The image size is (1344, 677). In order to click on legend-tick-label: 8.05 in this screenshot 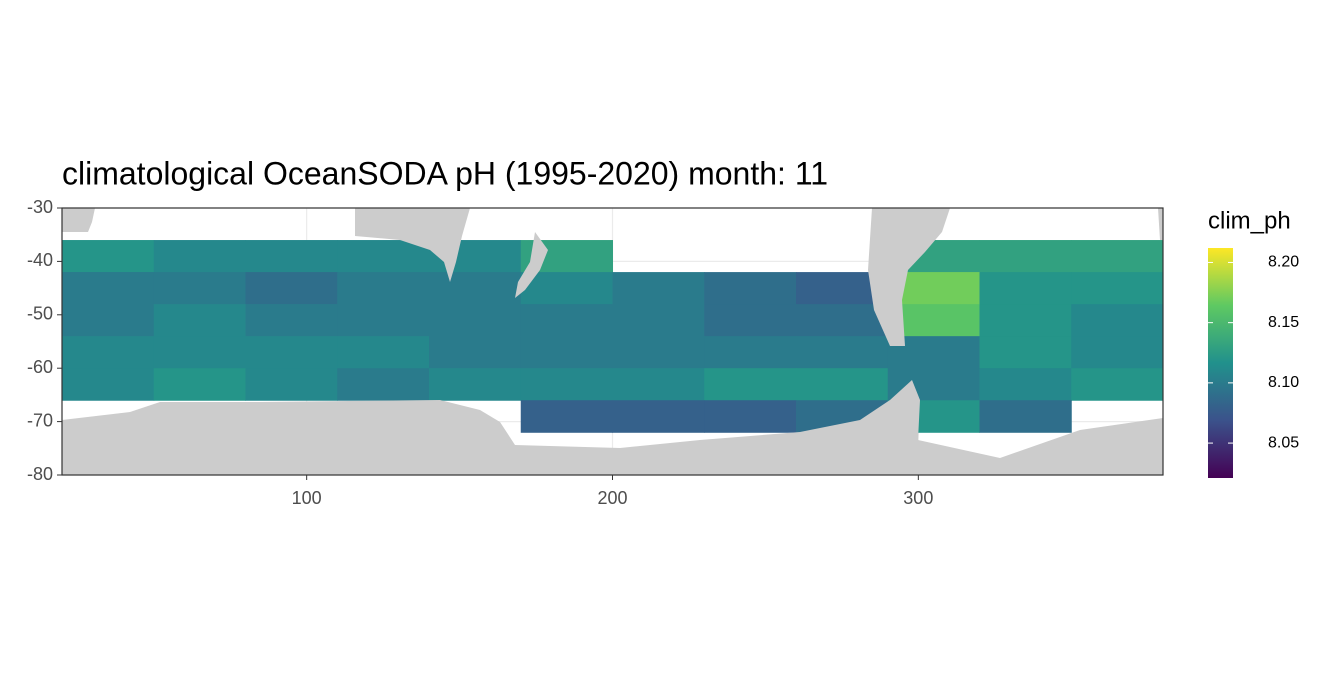, I will do `click(1283, 442)`.